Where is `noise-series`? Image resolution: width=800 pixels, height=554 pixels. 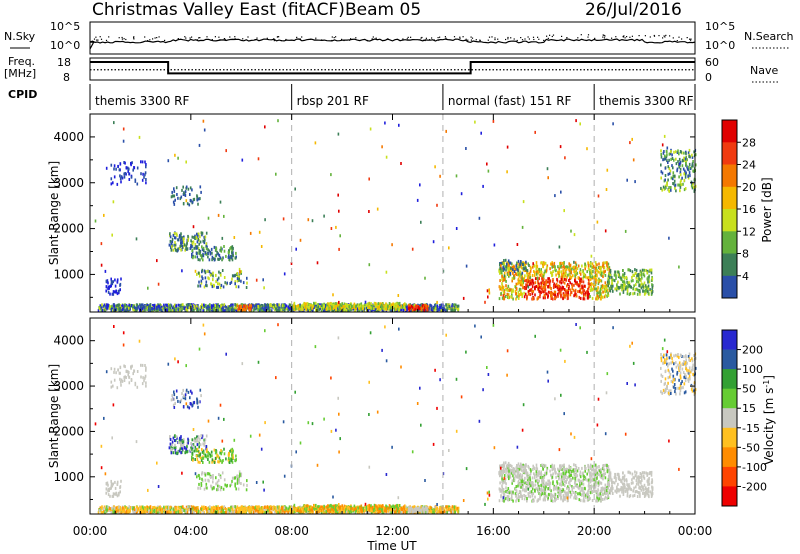
noise-series is located at coordinates (392, 42).